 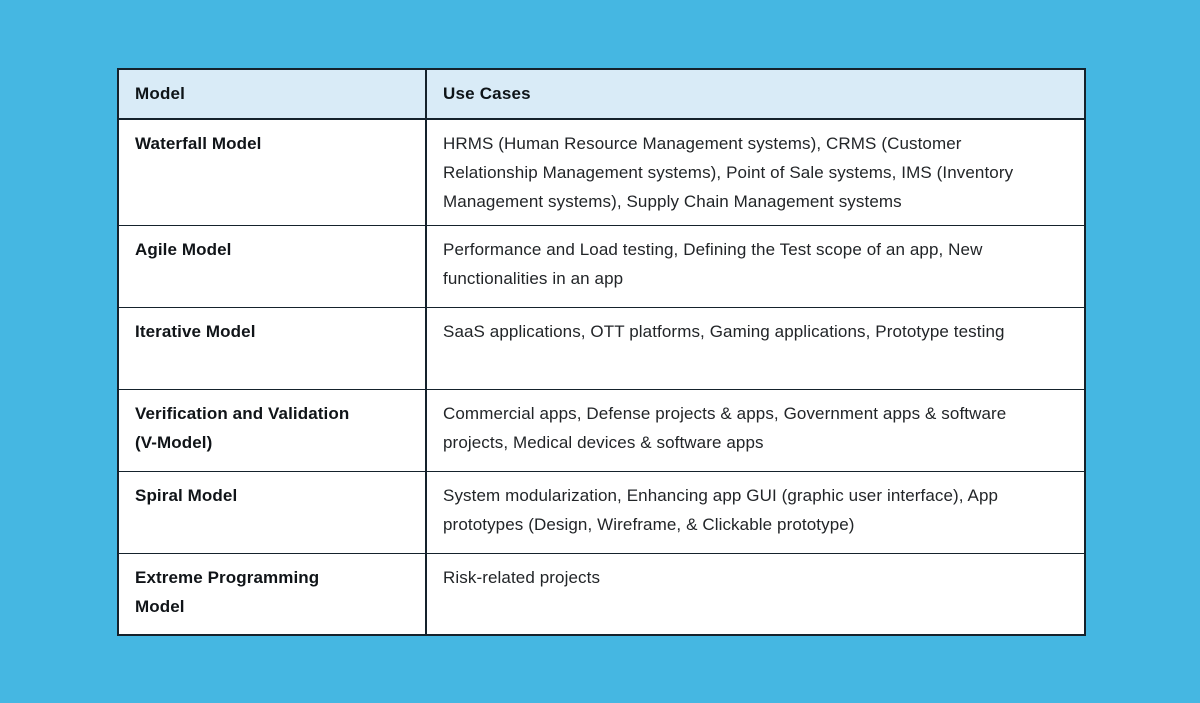 I want to click on use-cases-cell: Risk-related projects, so click(x=755, y=594).